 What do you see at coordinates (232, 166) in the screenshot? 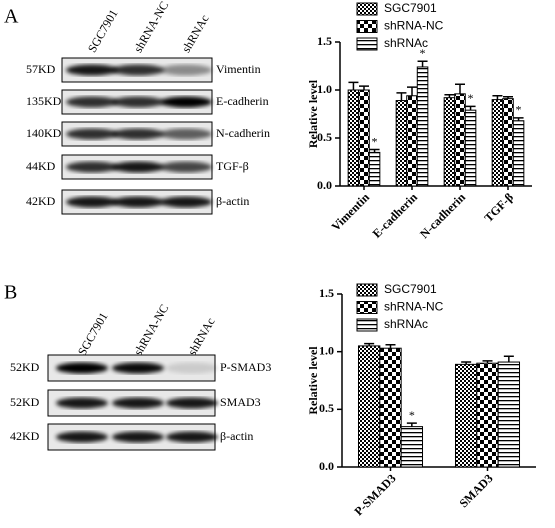
I see `protein-label: TGF-β` at bounding box center [232, 166].